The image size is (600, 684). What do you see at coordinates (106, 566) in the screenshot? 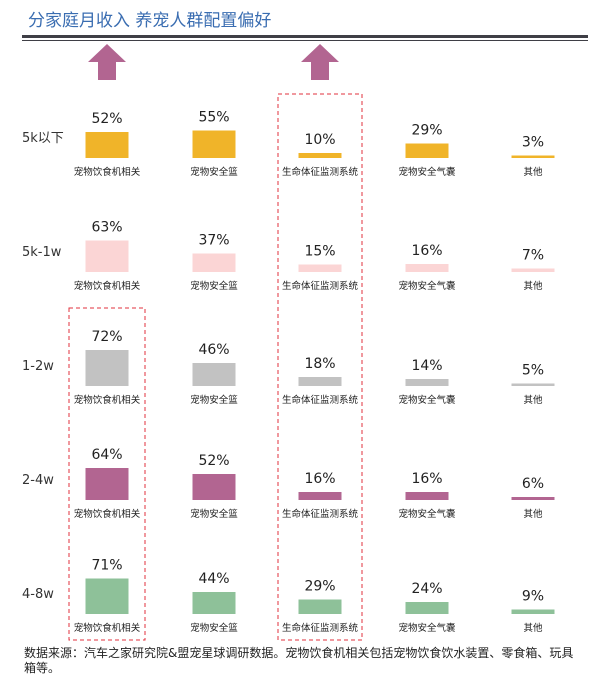
I see `data-label: 71%` at bounding box center [106, 566].